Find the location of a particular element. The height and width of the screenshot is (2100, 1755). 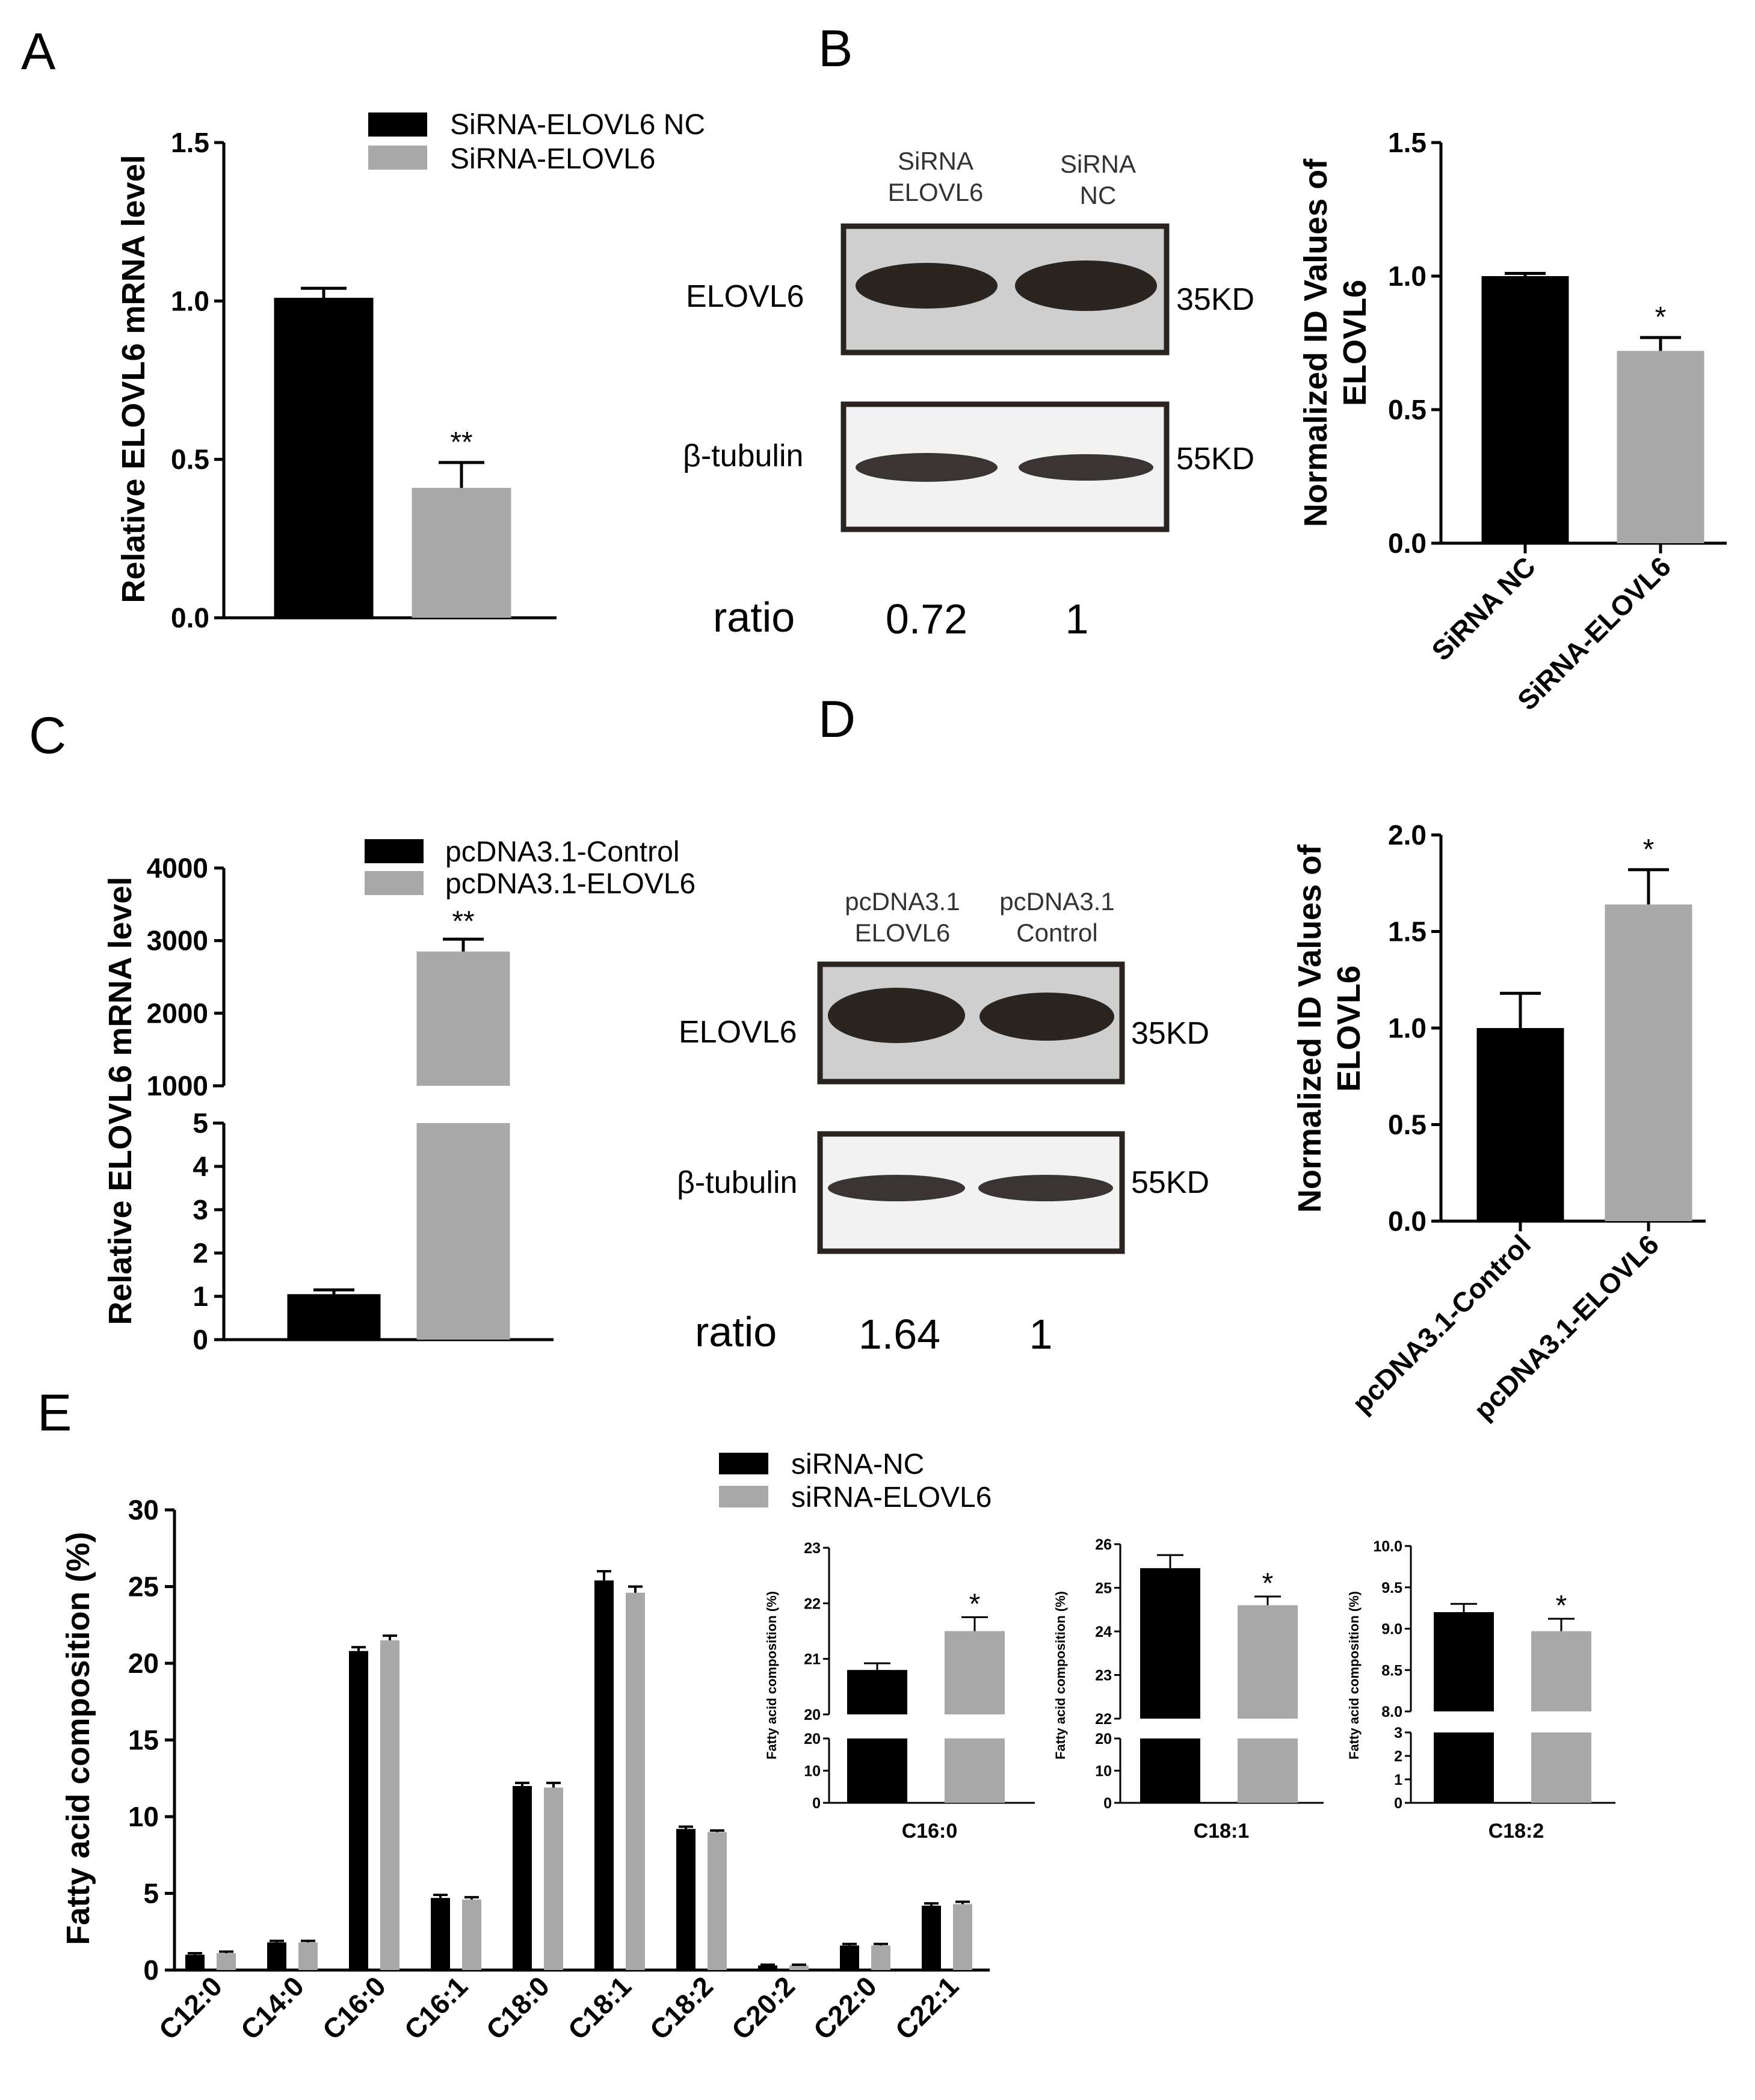

y-tick-label: 10 is located at coordinates (143, 1816).